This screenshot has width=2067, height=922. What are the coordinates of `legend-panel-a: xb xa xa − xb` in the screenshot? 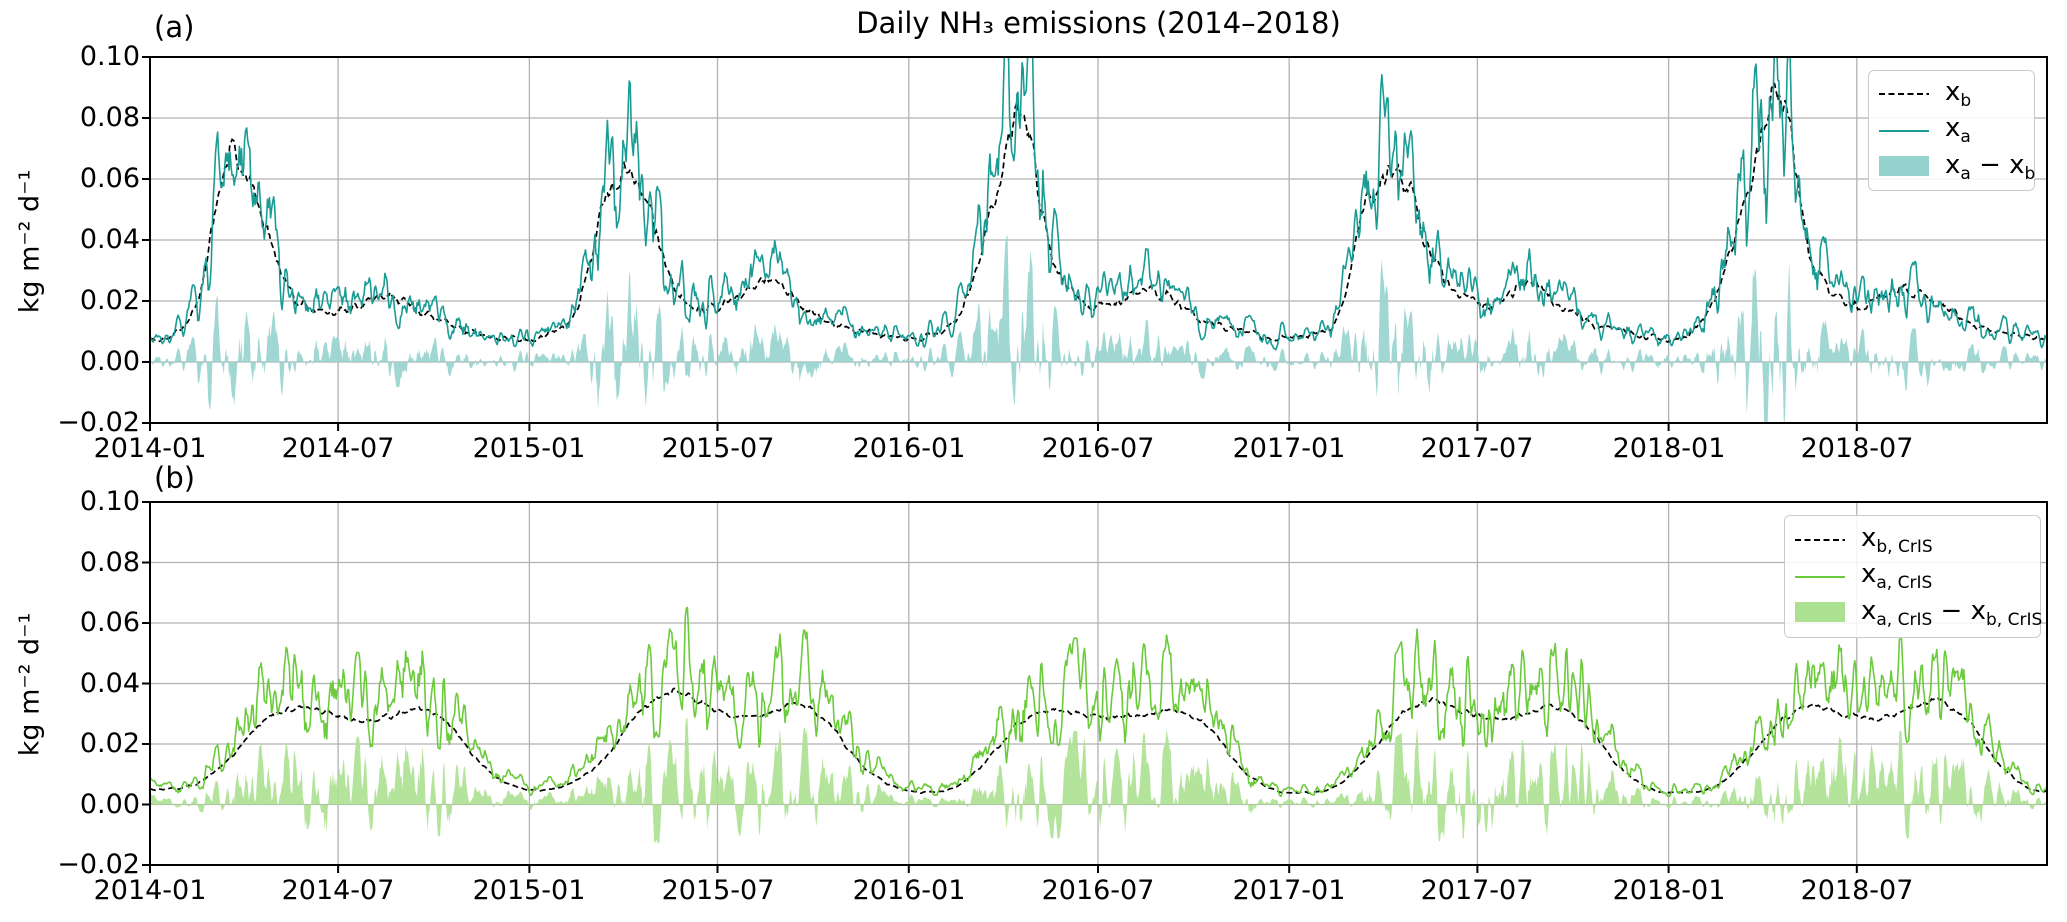 It's located at (1951, 130).